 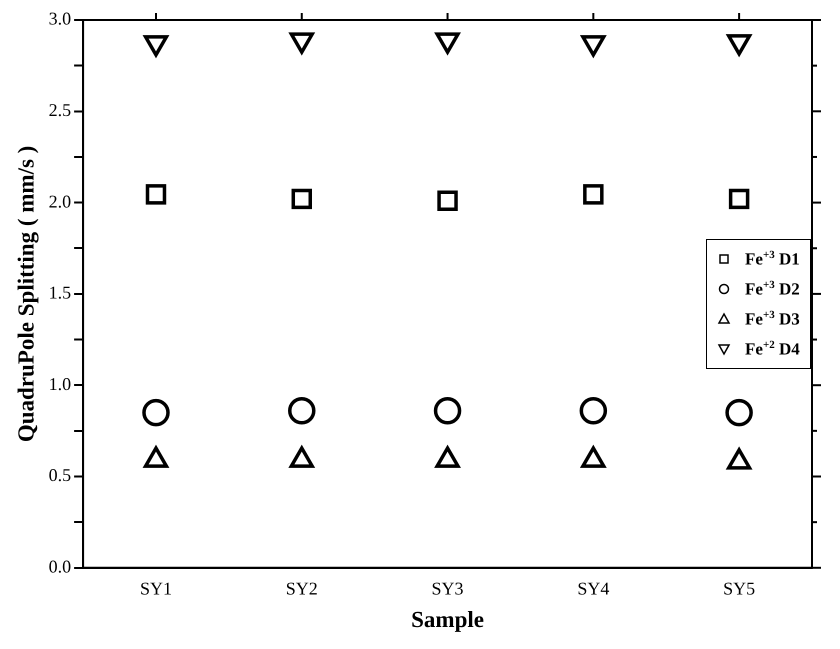 What do you see at coordinates (772, 259) in the screenshot?
I see `legend-label: Fe$^{+3}$ D1` at bounding box center [772, 259].